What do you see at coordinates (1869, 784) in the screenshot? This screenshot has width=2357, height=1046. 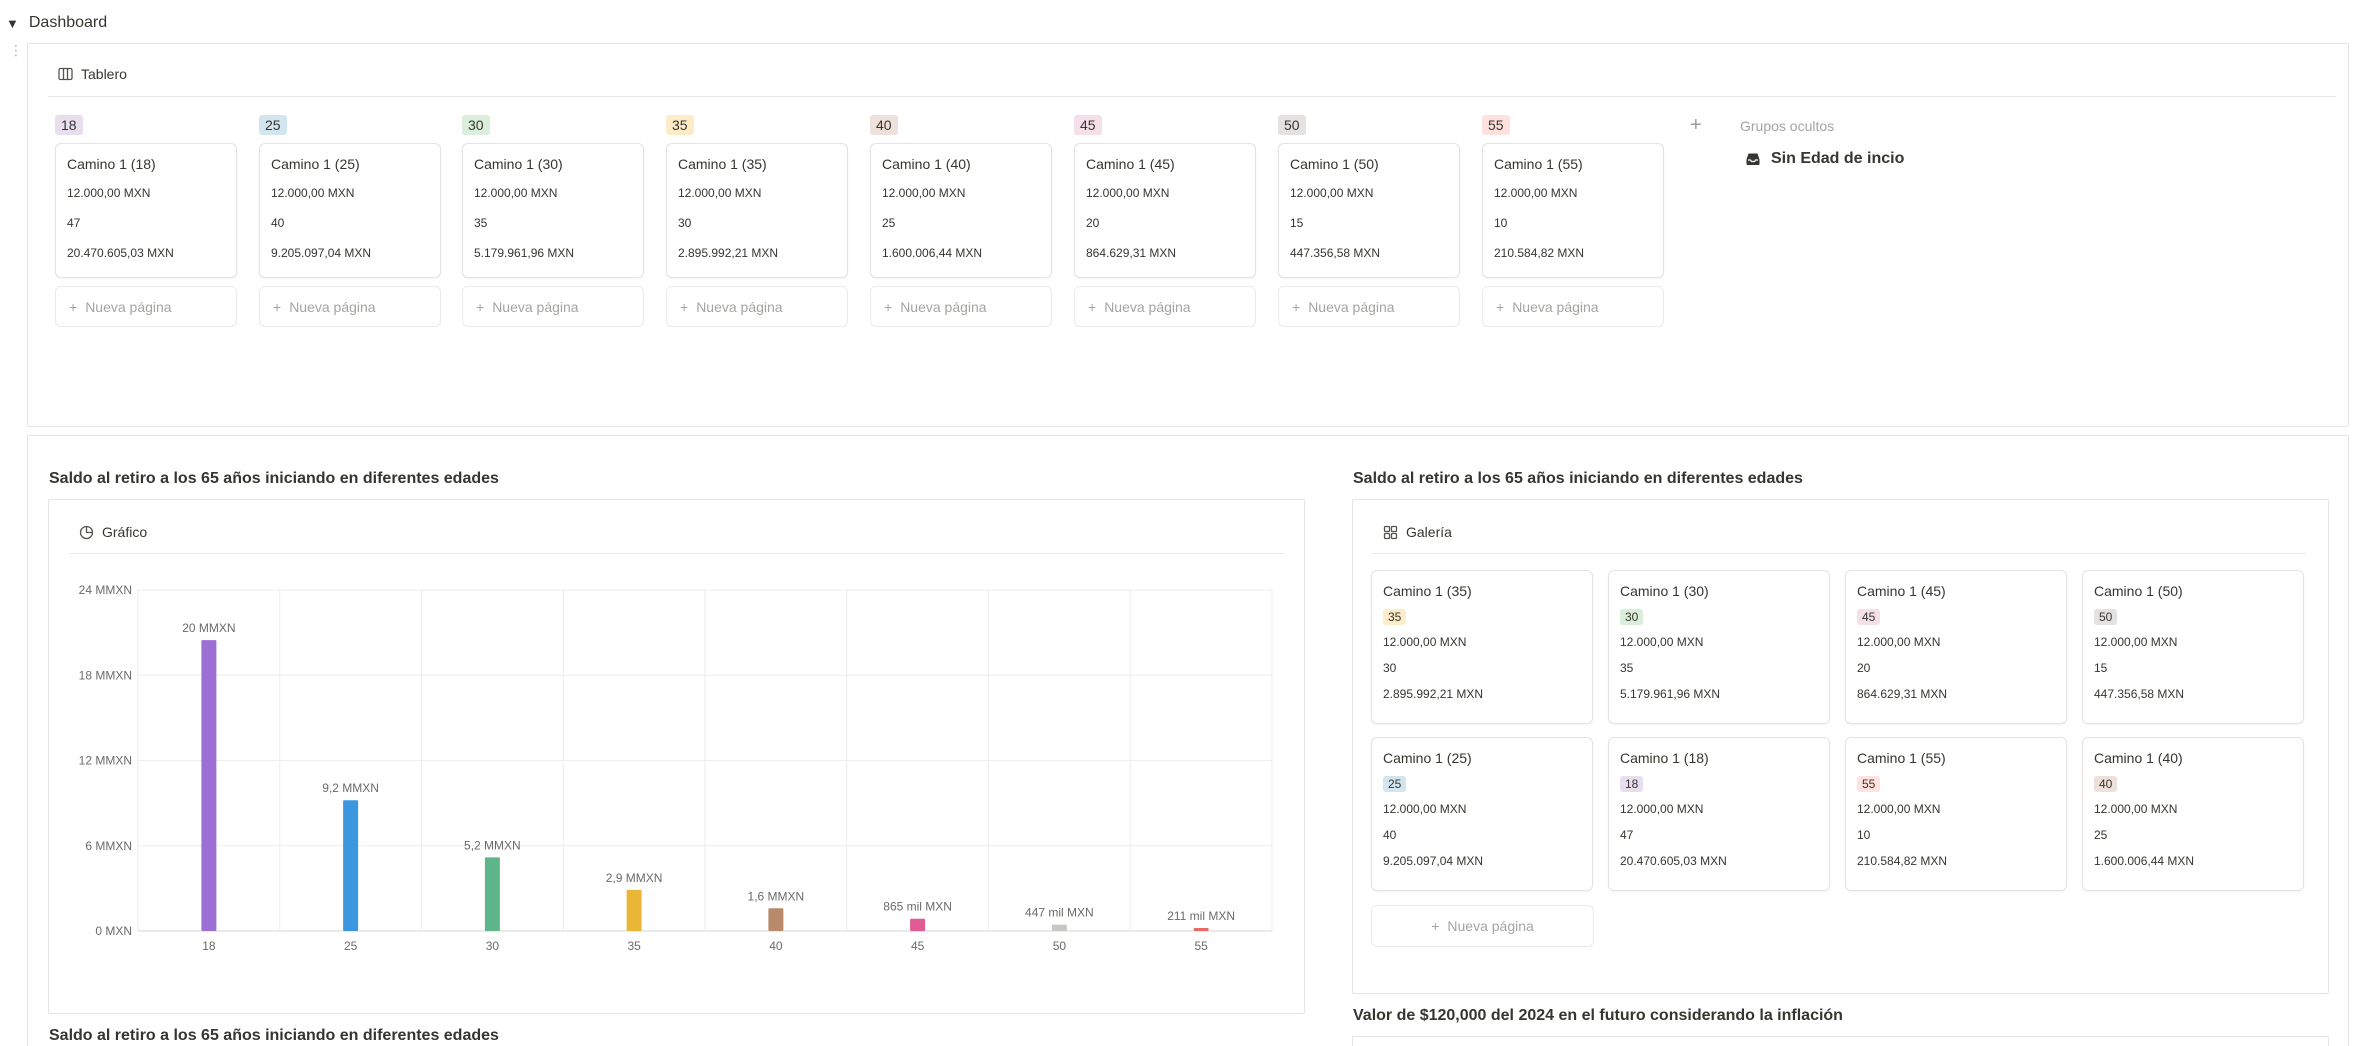 I see `gallery-card-tag: 55` at bounding box center [1869, 784].